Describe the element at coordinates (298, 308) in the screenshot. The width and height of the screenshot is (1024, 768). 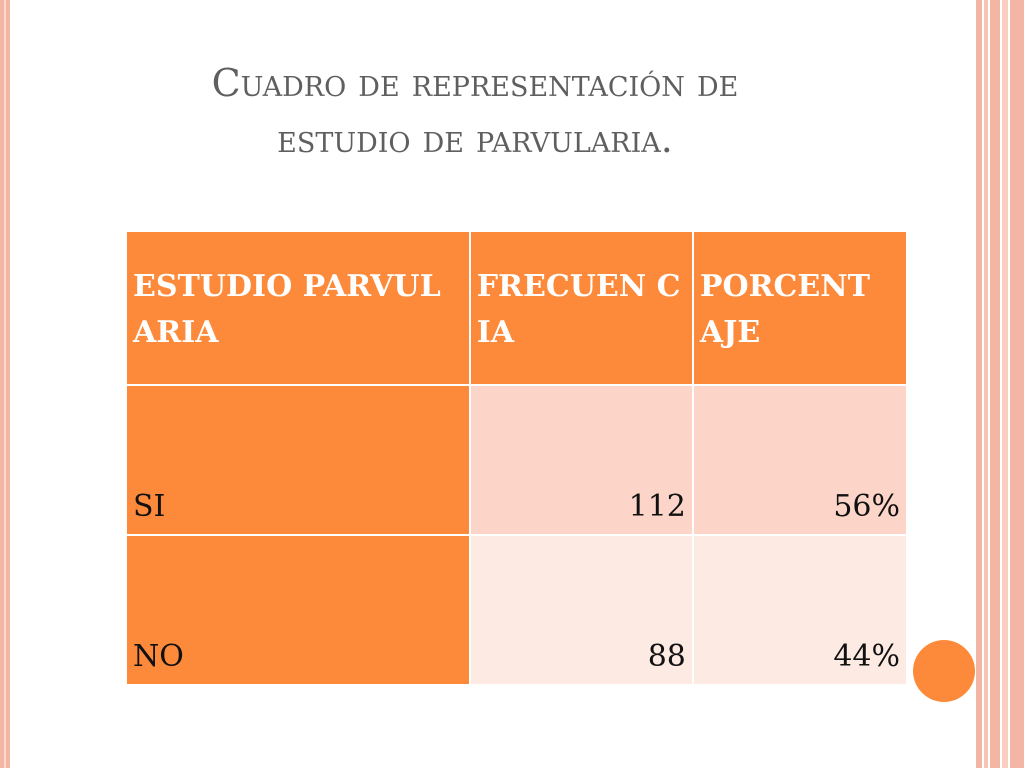
I see `header-estudio: ESTUDIO PARVULARIA` at that location.